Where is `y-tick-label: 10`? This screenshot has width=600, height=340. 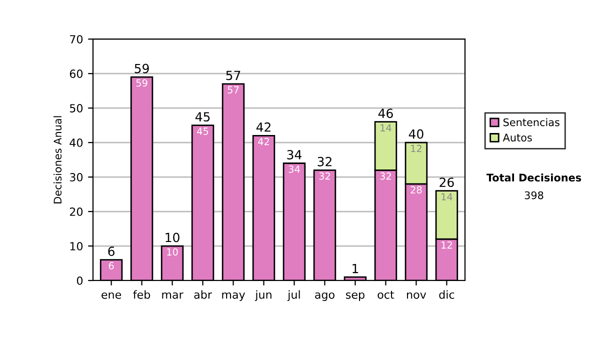 y-tick-label: 10 is located at coordinates (76, 246).